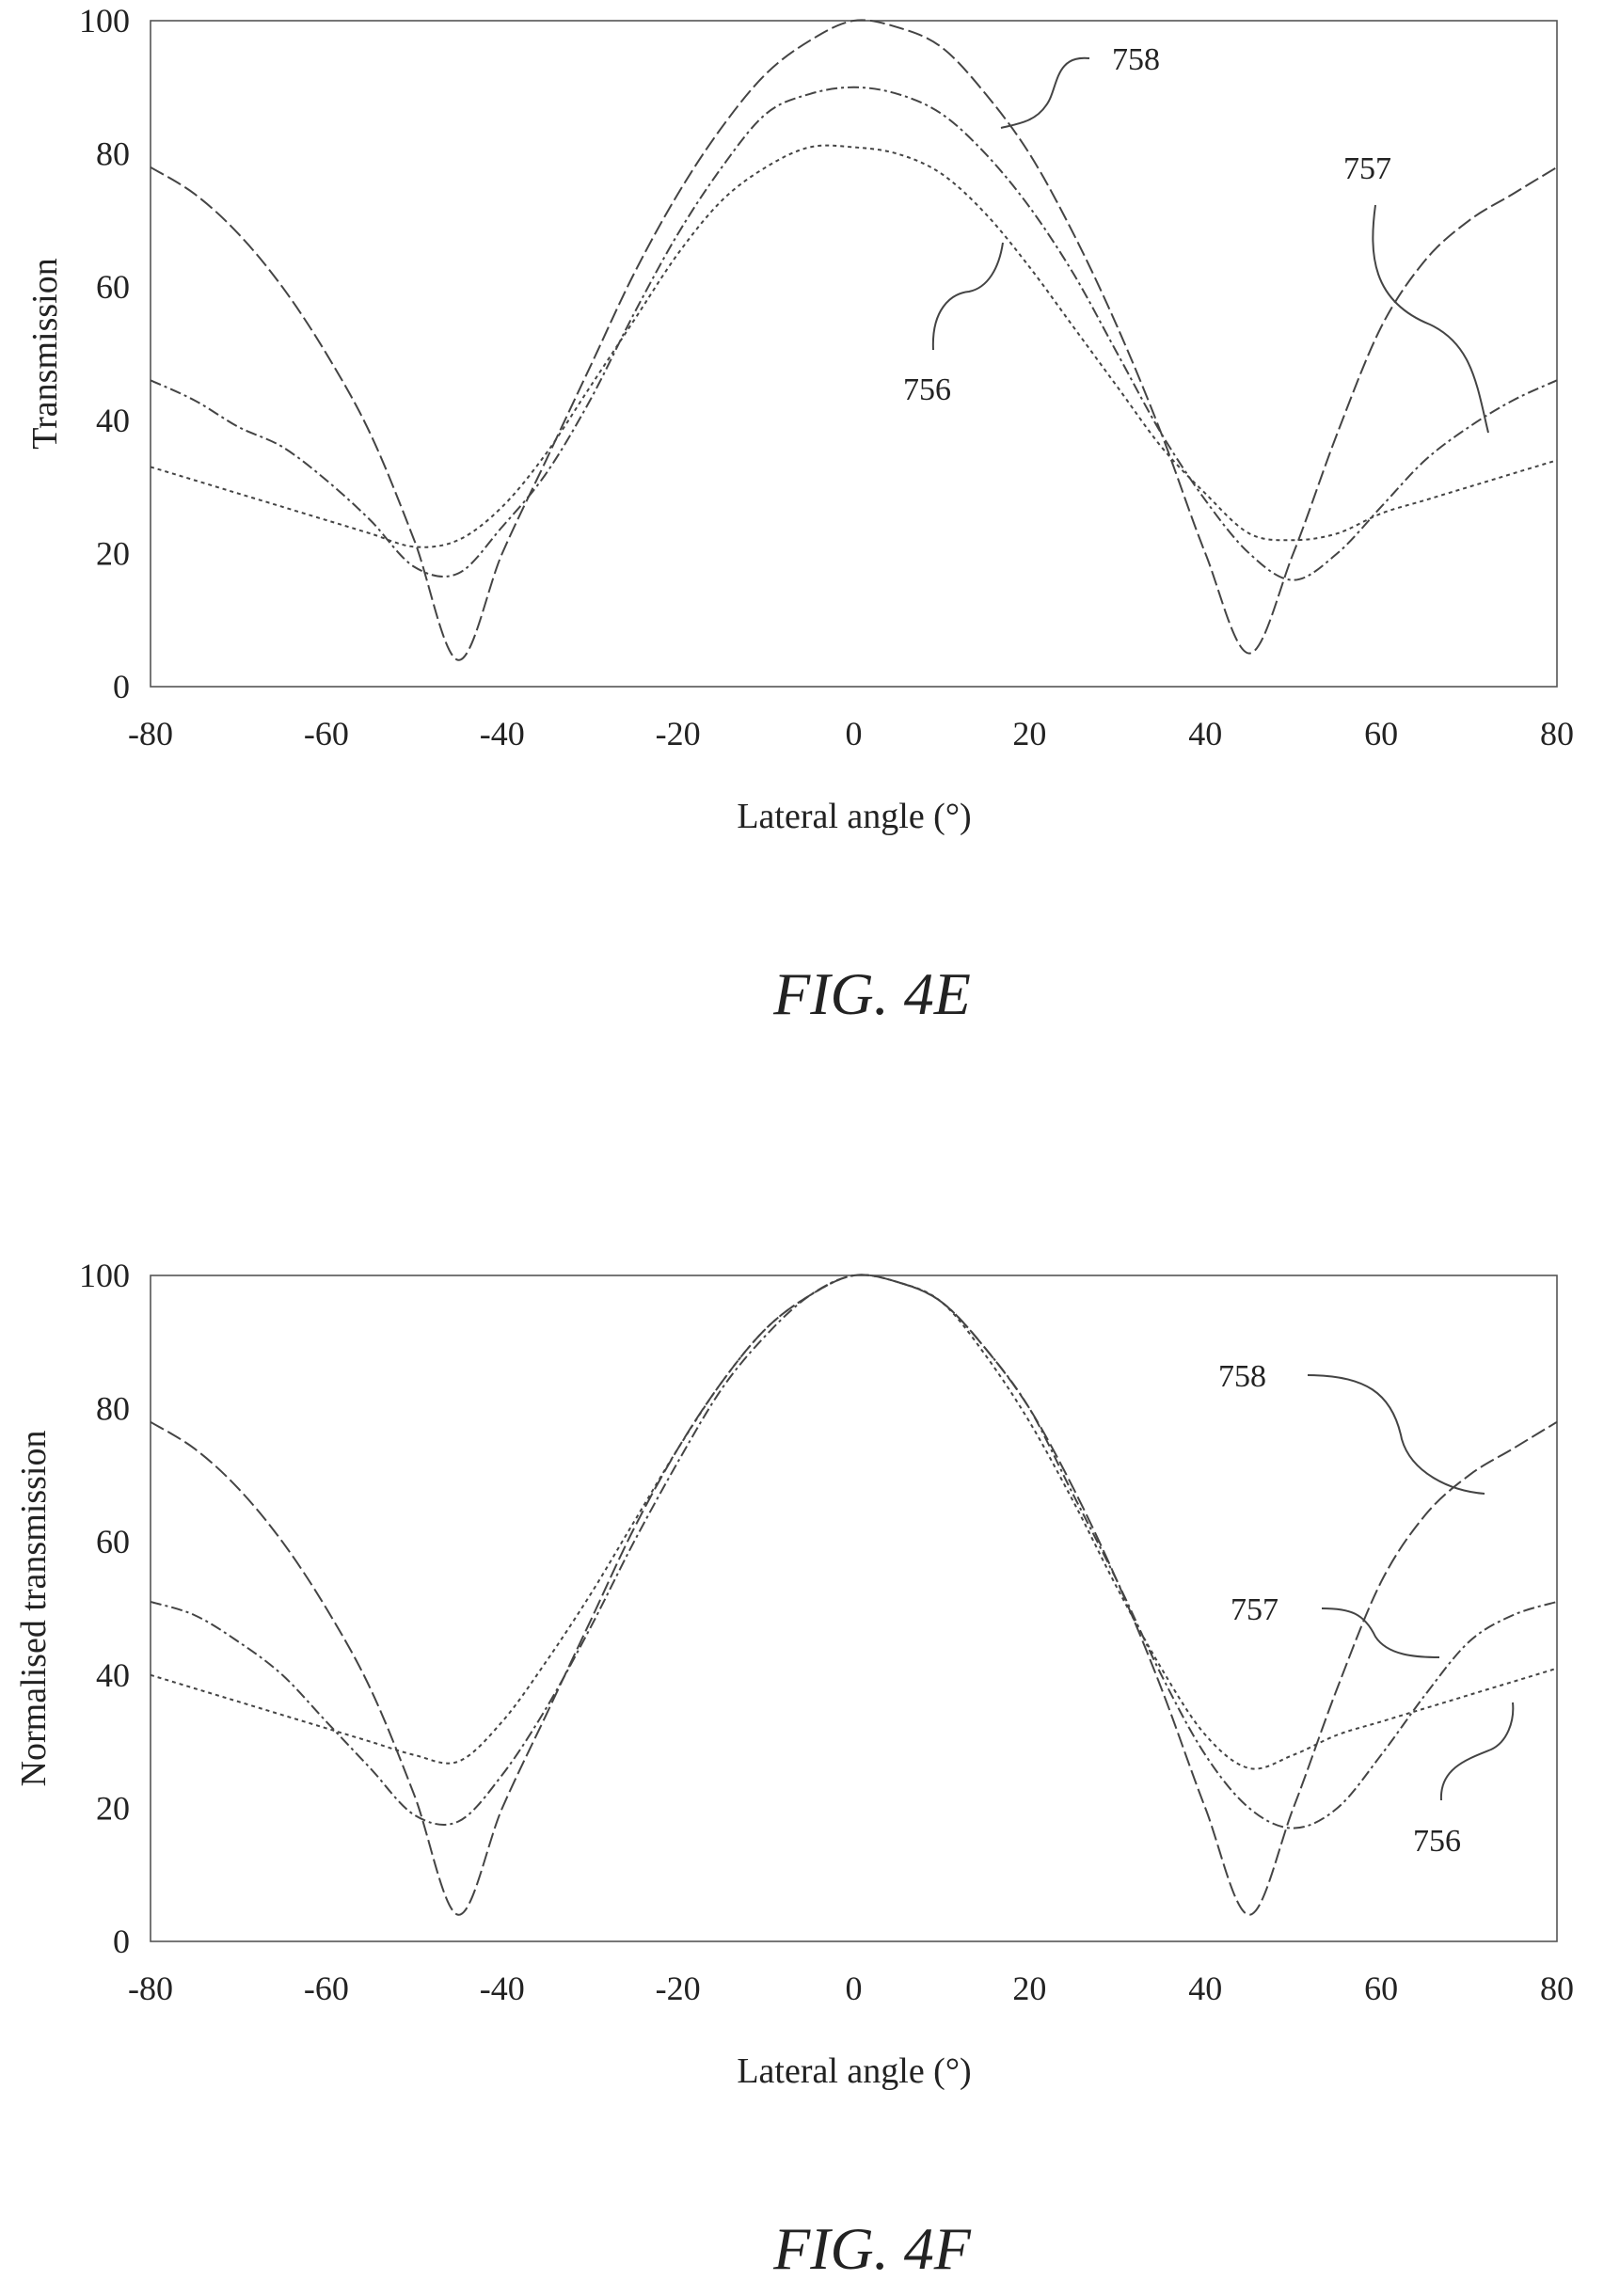 The image size is (1604, 2296). What do you see at coordinates (871, 993) in the screenshot?
I see `figure-caption: FIG. 4E` at bounding box center [871, 993].